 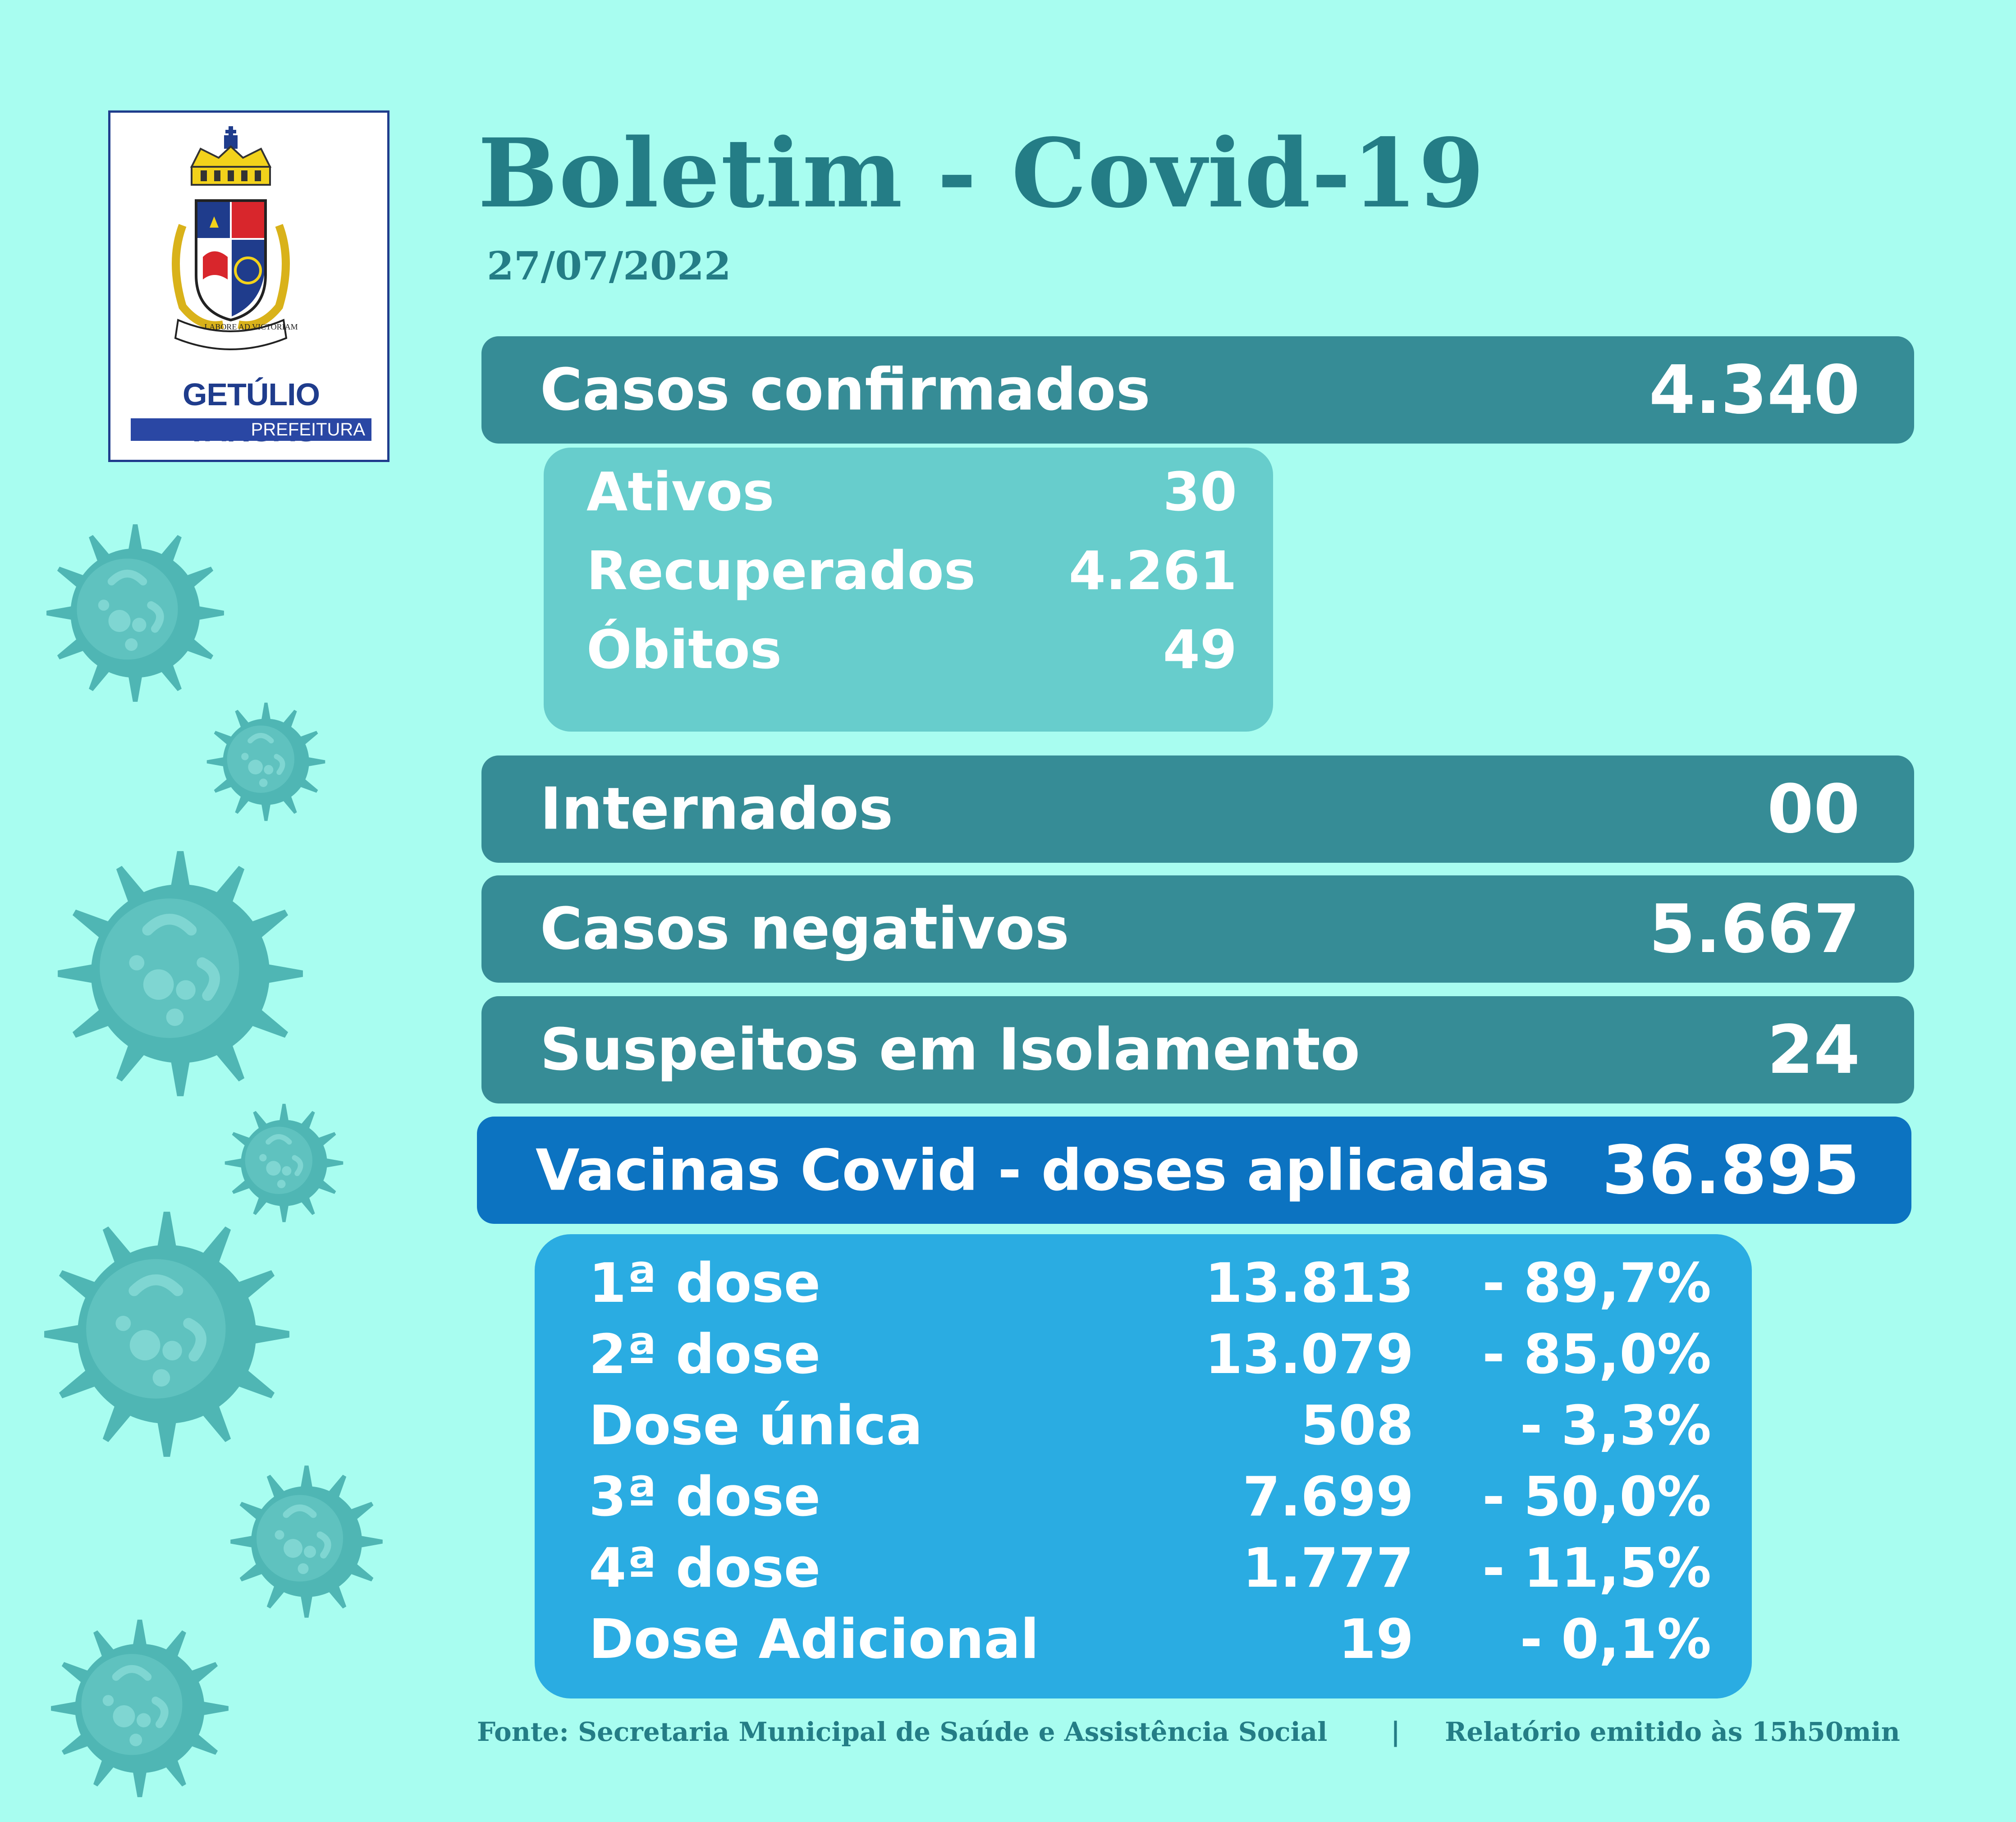 What do you see at coordinates (1597, 1569) in the screenshot?
I see `dose-percent: - 11,5%` at bounding box center [1597, 1569].